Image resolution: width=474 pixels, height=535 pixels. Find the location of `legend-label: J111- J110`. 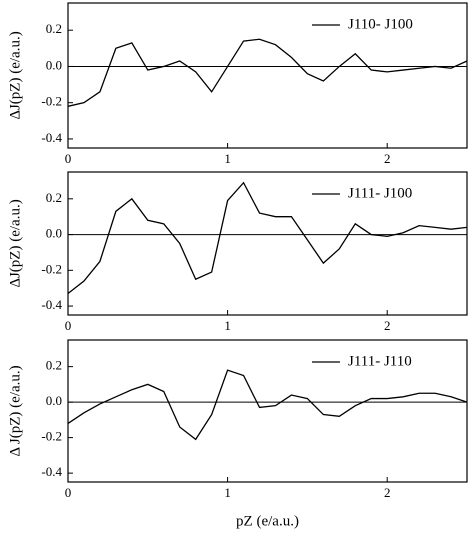

legend-label: J111- J110 is located at coordinates (380, 361).